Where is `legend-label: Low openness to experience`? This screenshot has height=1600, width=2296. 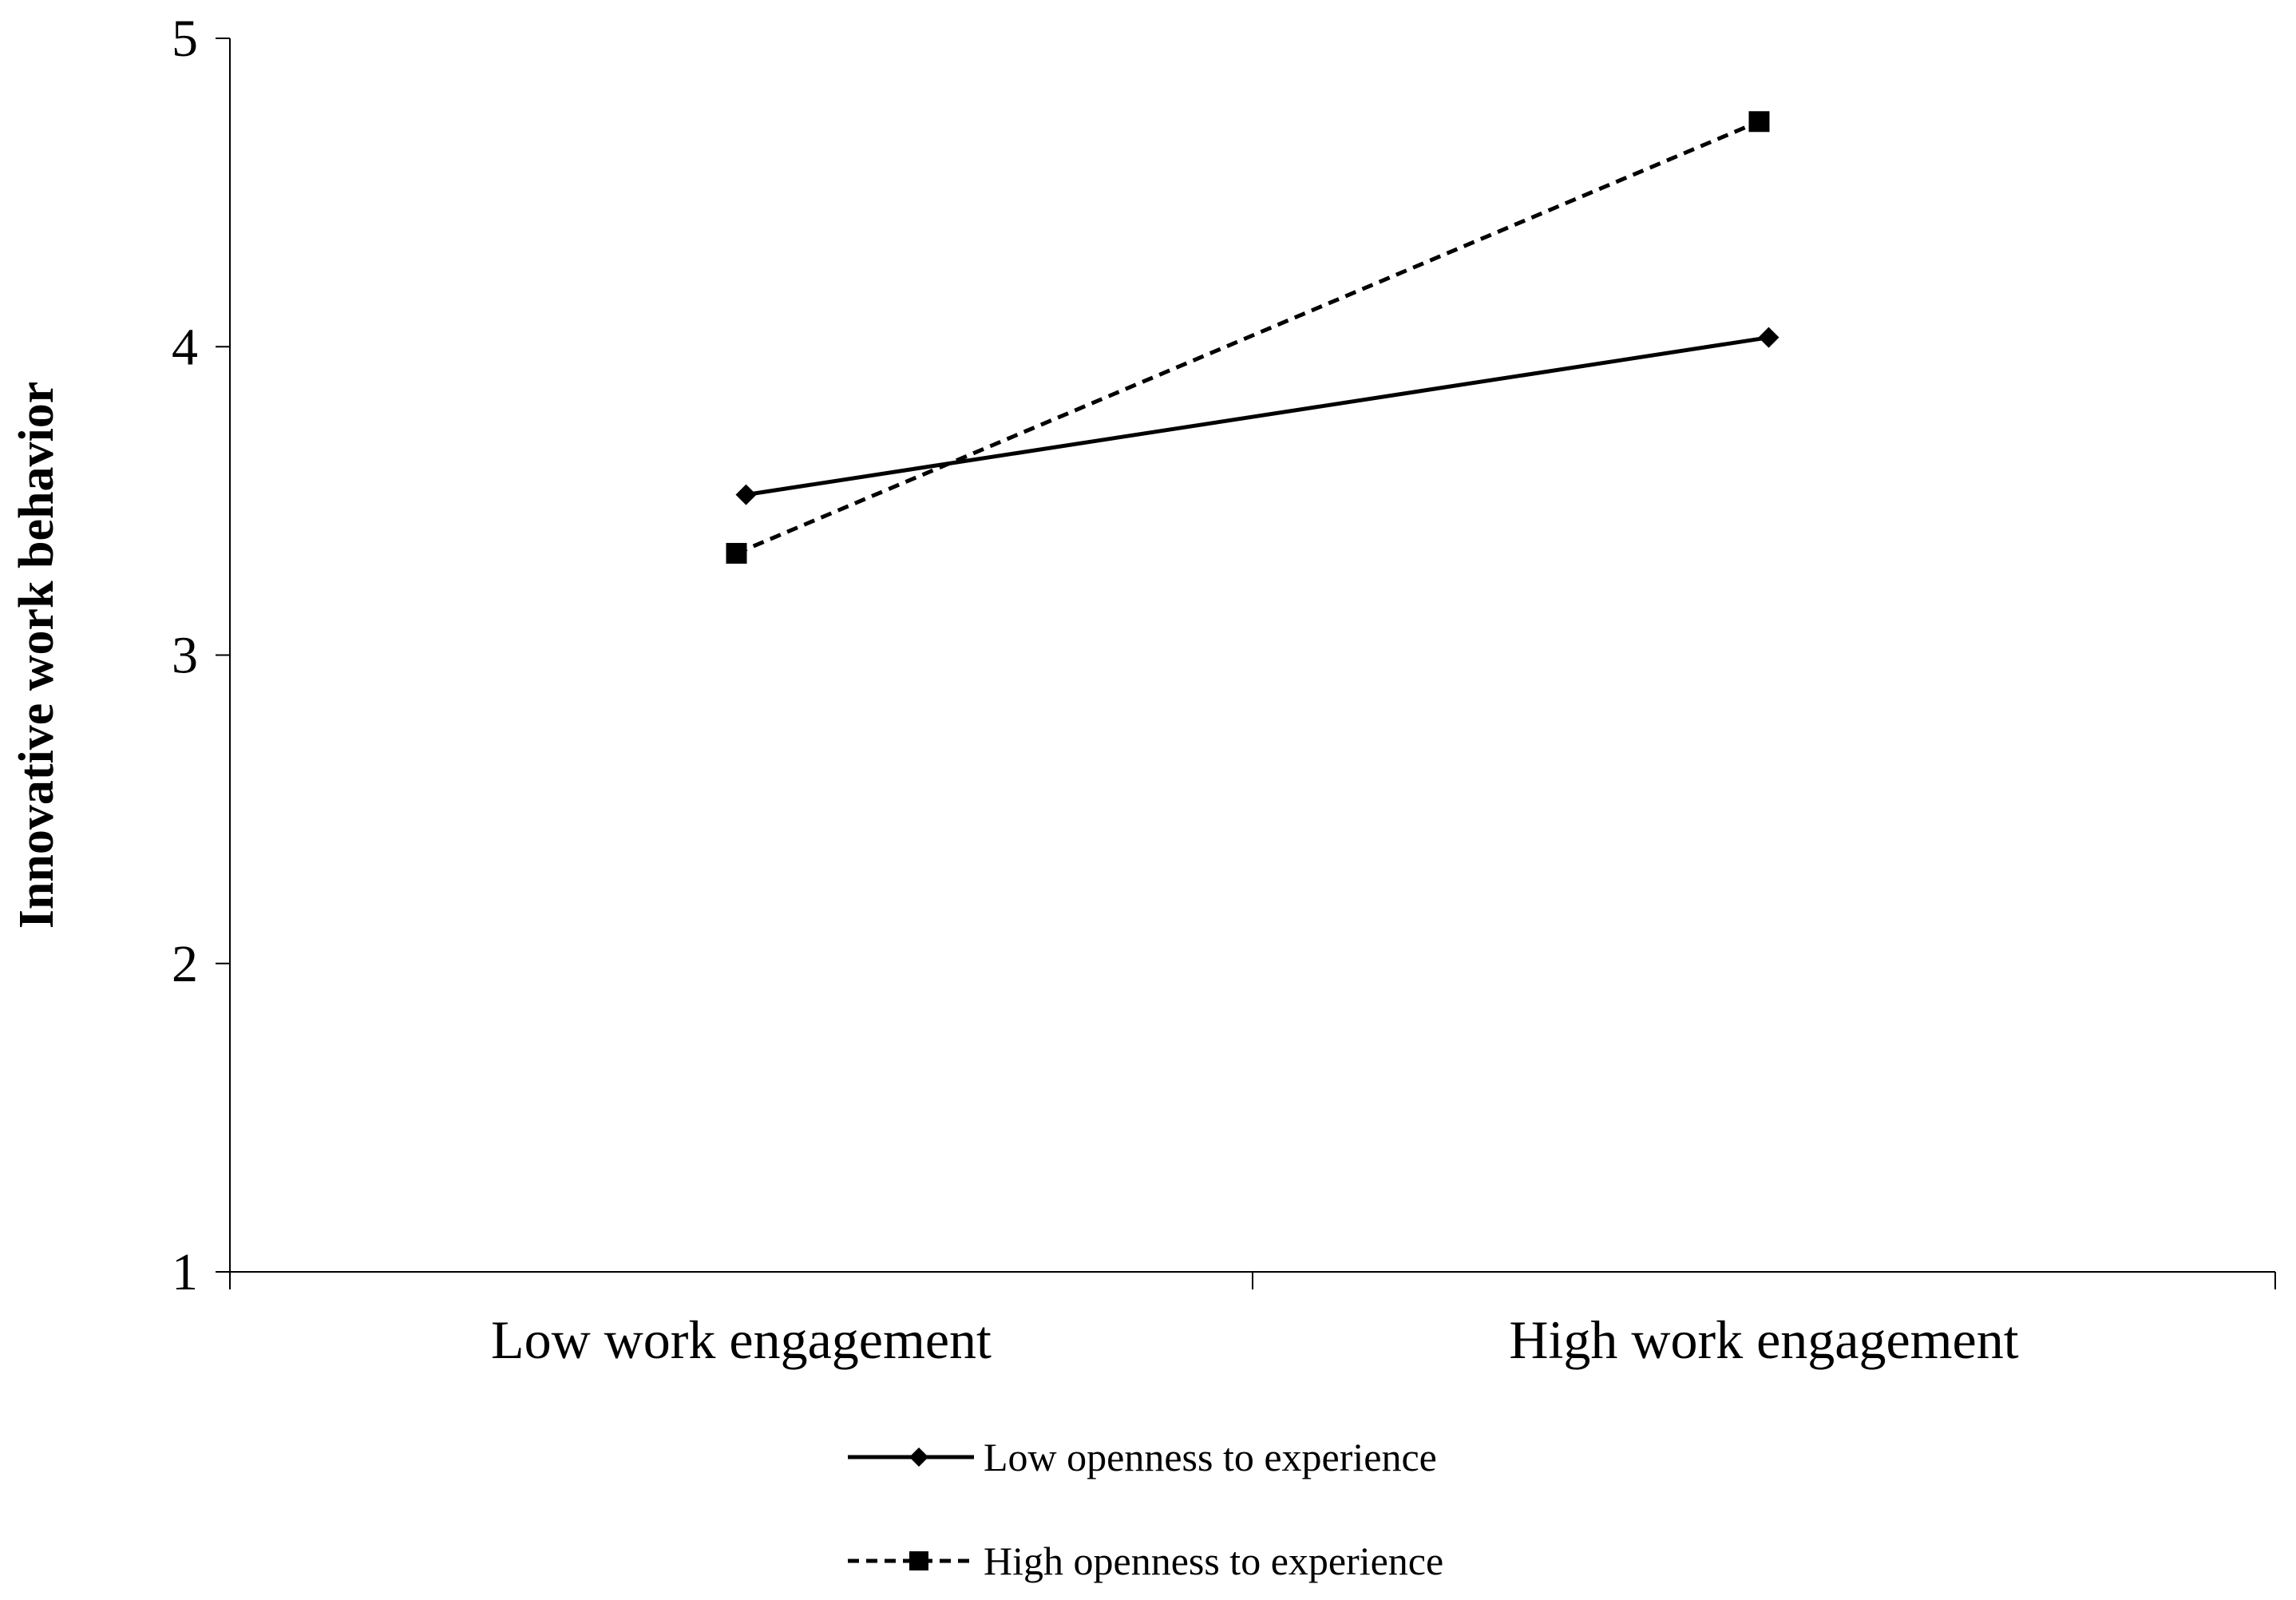 legend-label: Low openness to experience is located at coordinates (1210, 1457).